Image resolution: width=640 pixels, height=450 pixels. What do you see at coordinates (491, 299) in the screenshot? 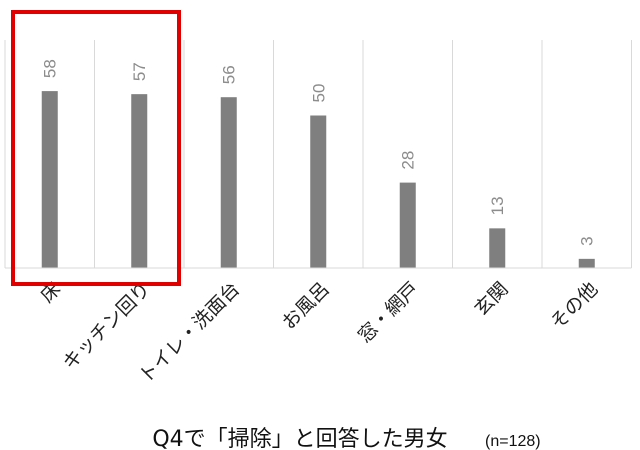
I see `category-label: 玄関` at bounding box center [491, 299].